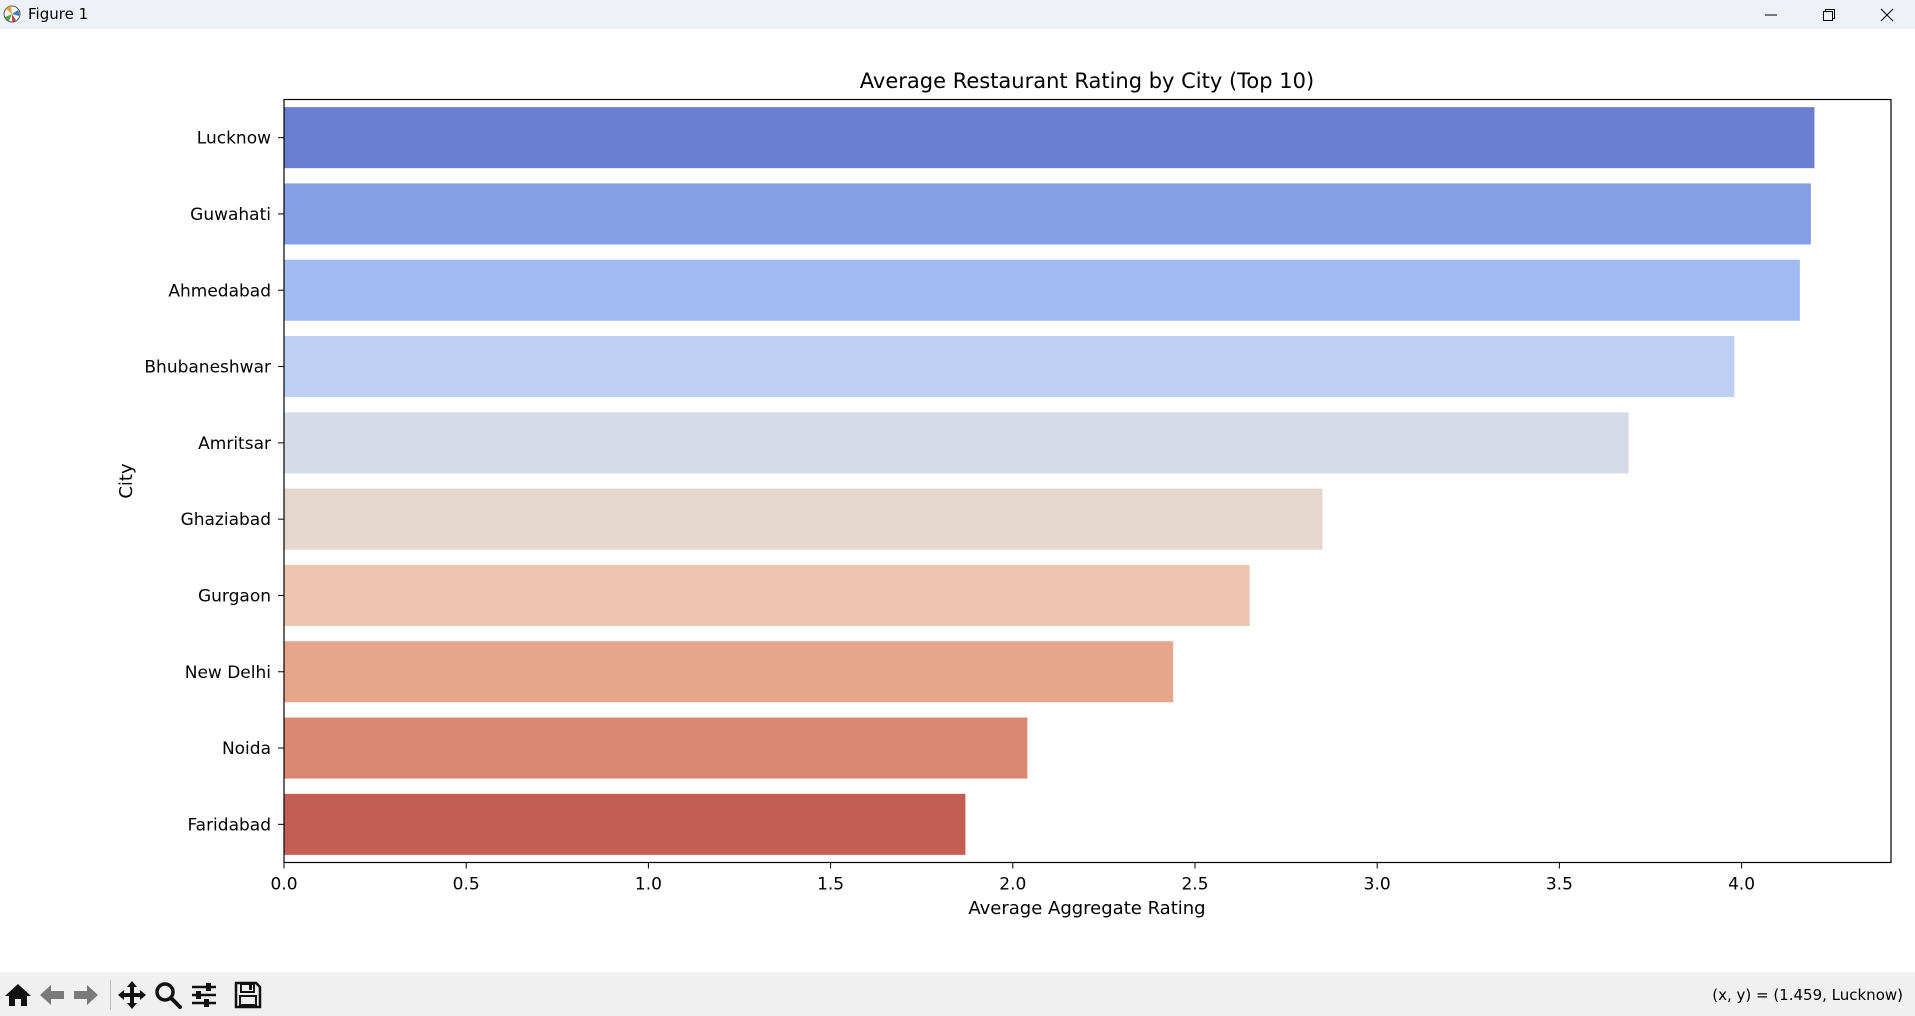  I want to click on x-tick-label: 0.0, so click(283, 885).